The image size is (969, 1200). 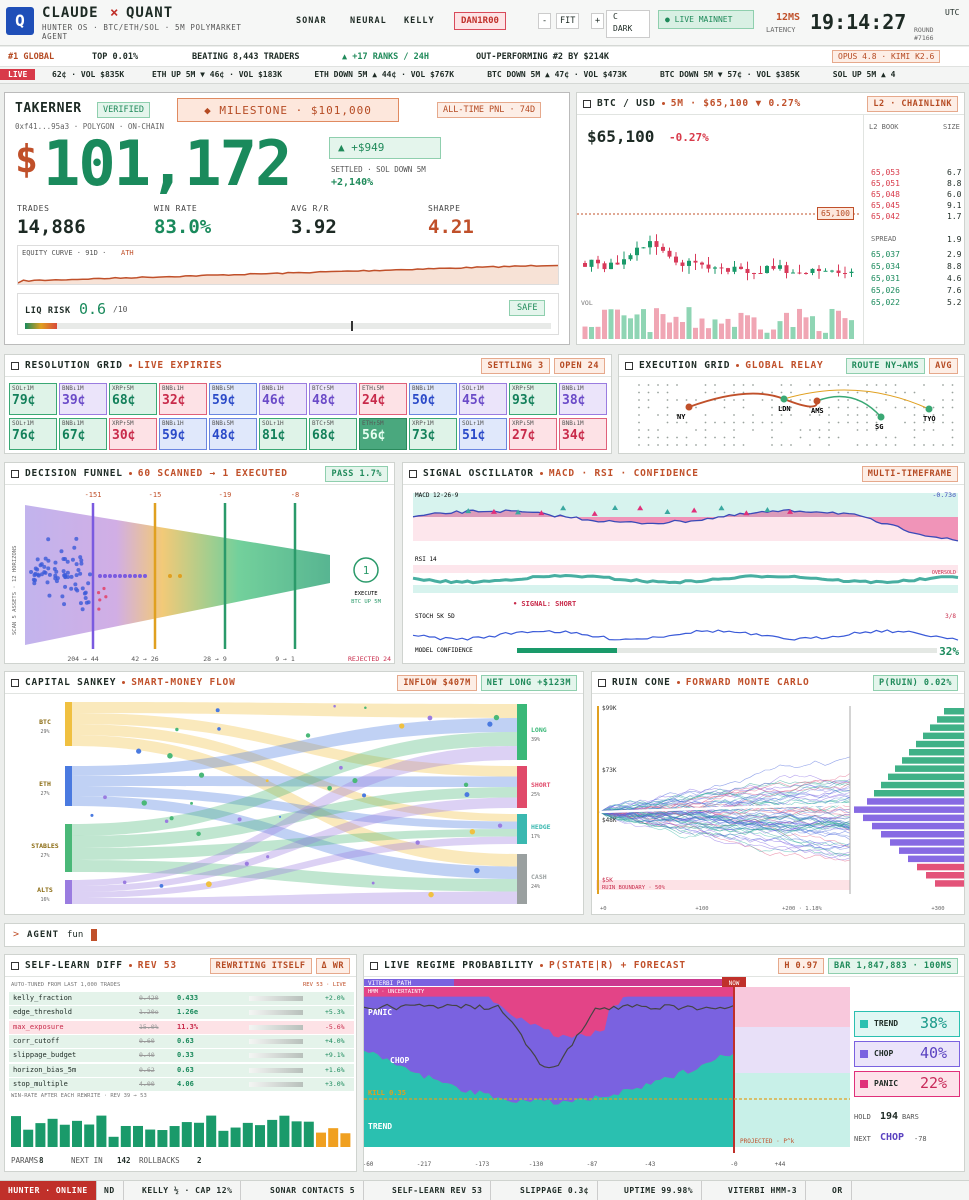 What do you see at coordinates (33, 434) in the screenshot?
I see `market-cell: SOL↑1M 76¢` at bounding box center [33, 434].